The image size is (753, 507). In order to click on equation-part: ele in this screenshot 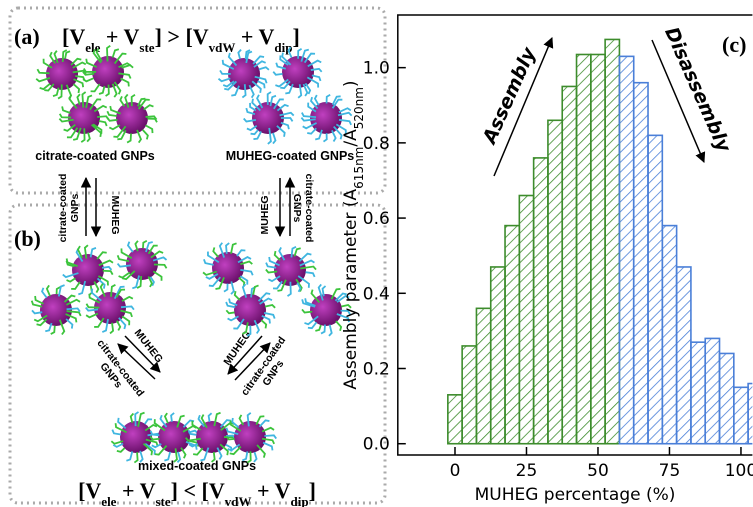, I will do `click(108, 500)`.